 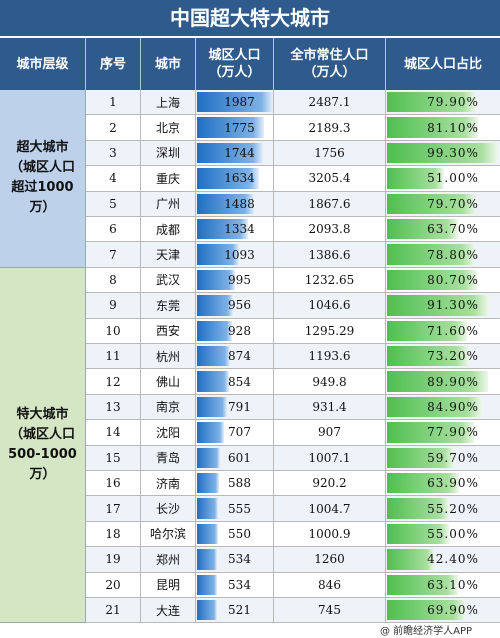 What do you see at coordinates (453, 533) in the screenshot?
I see `row-ratio-text: 55.00%` at bounding box center [453, 533].